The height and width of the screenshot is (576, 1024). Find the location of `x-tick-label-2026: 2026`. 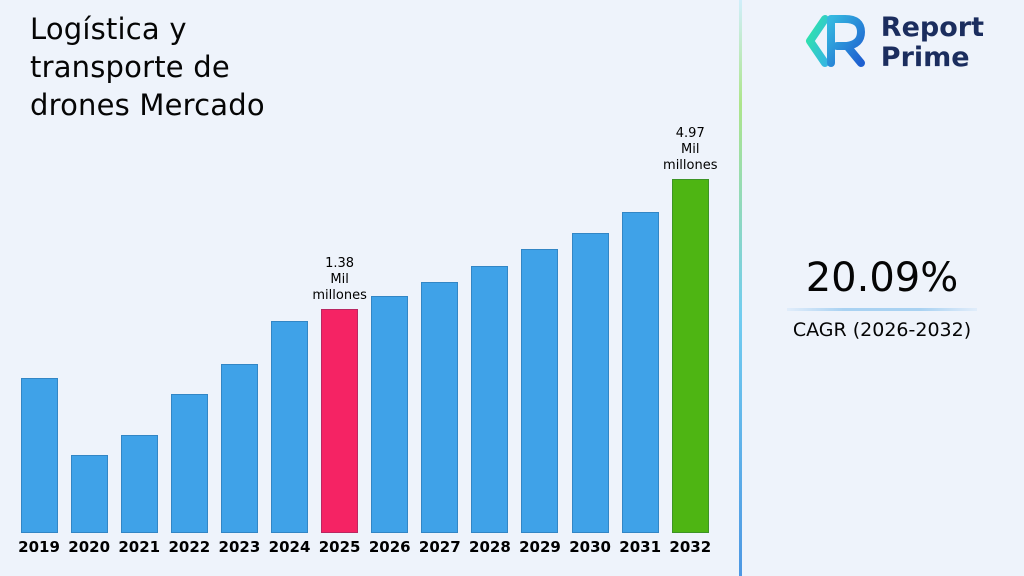

x-tick-label-2026: 2026 is located at coordinates (389, 547).